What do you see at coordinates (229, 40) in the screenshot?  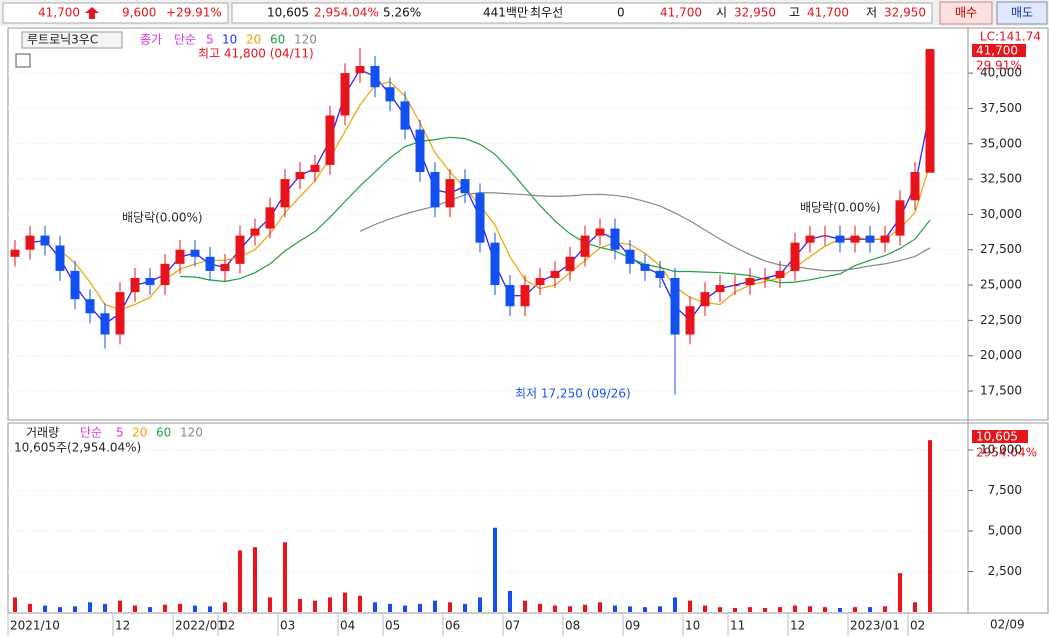 I see `ma-period: 10` at bounding box center [229, 40].